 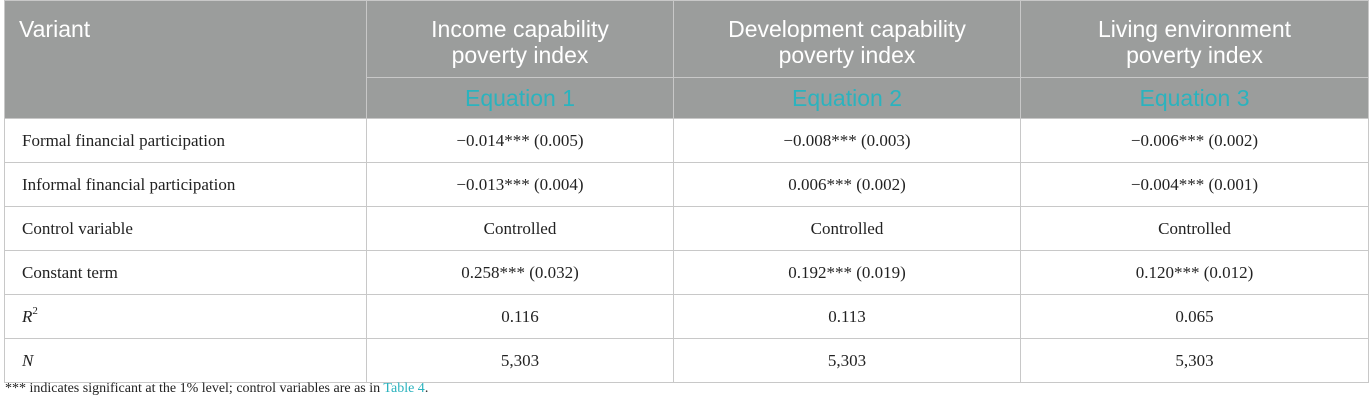 What do you see at coordinates (520, 272) in the screenshot?
I see `table-cell: 0.258*** (0.032)` at bounding box center [520, 272].